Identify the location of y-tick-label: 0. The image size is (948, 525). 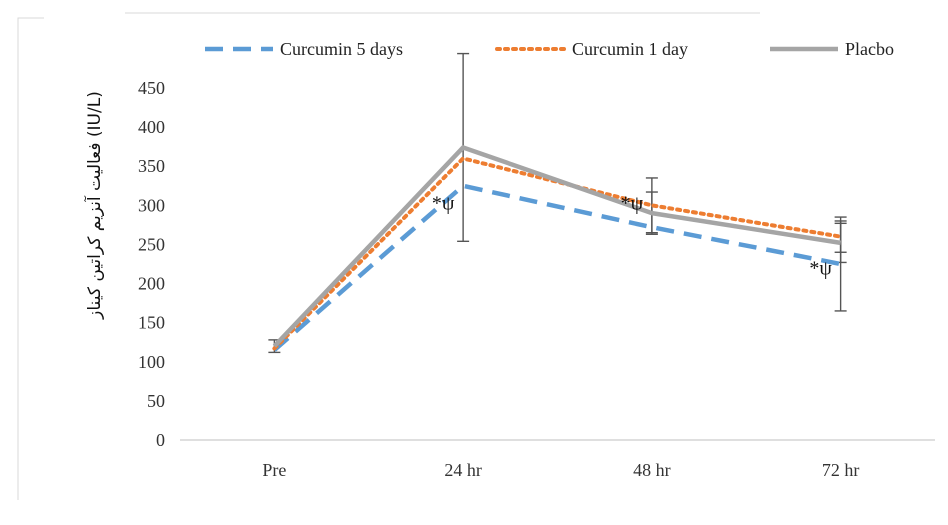
(160, 440).